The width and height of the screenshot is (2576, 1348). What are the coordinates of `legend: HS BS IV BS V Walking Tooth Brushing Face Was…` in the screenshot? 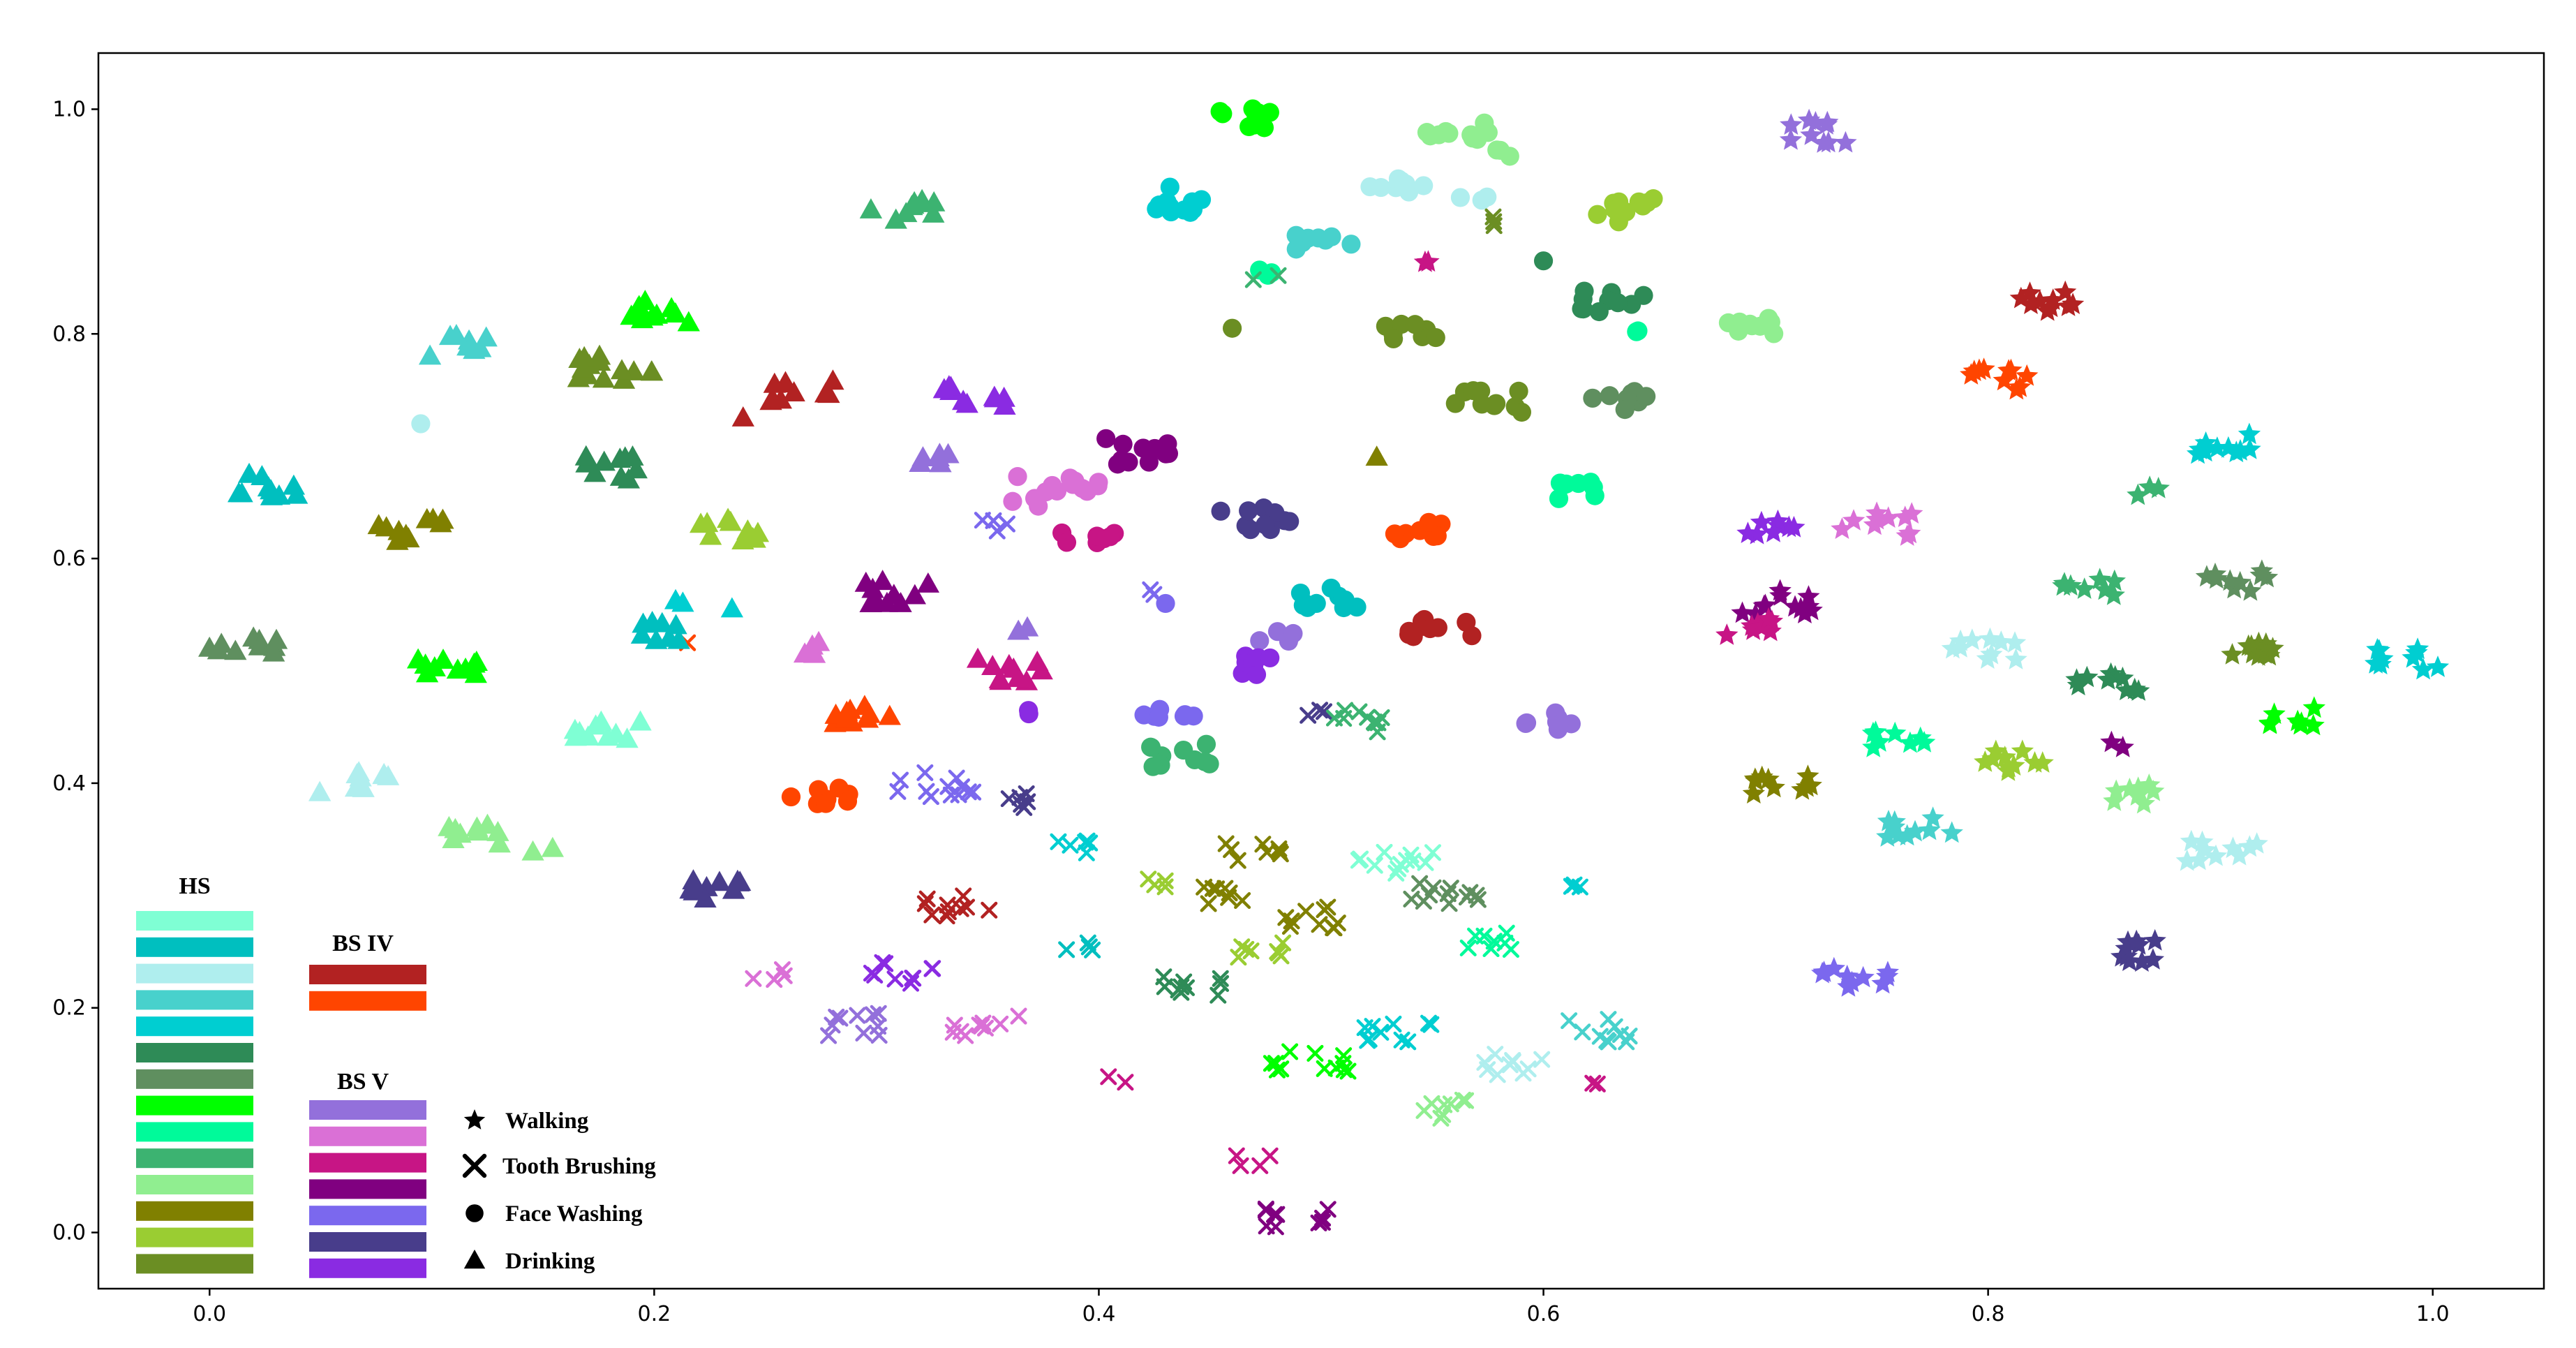 It's located at (396, 1075).